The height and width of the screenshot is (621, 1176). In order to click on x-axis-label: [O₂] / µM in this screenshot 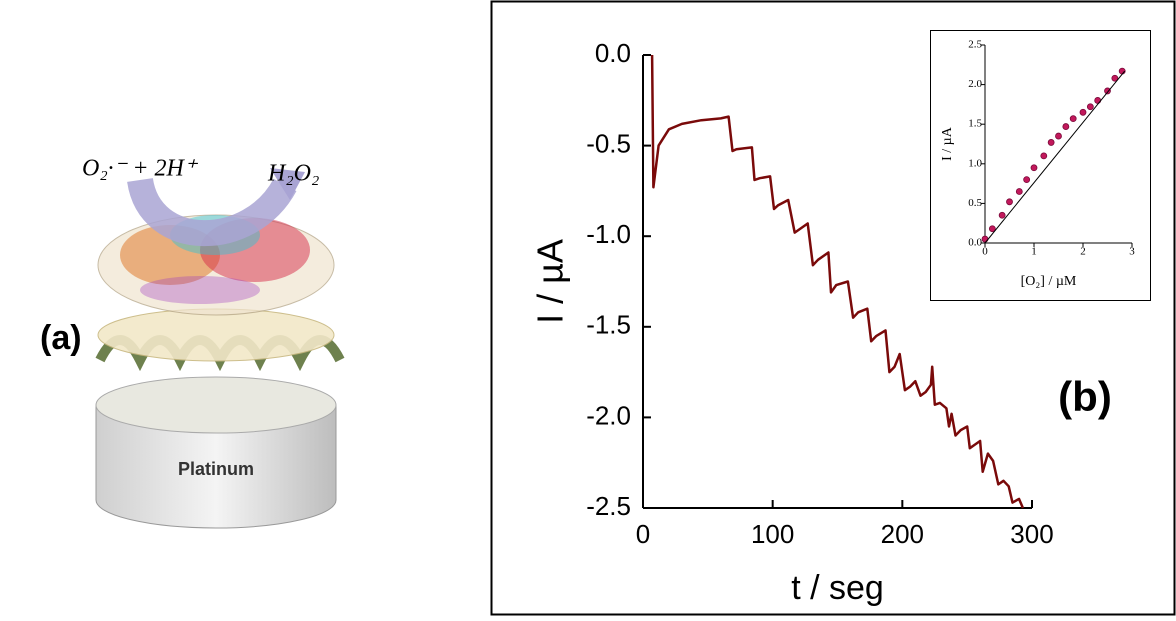, I will do `click(1049, 281)`.